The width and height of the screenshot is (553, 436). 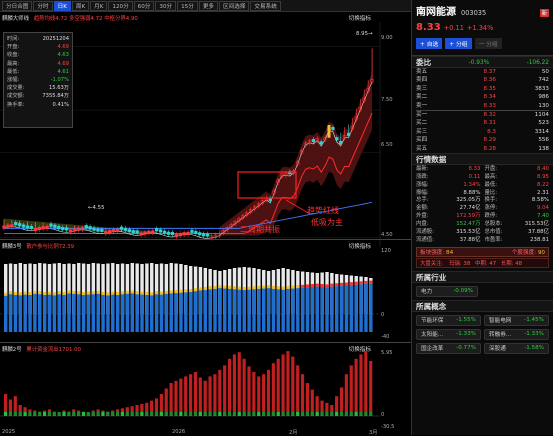 I want to click on tab-3: 周K, so click(x=80, y=5).